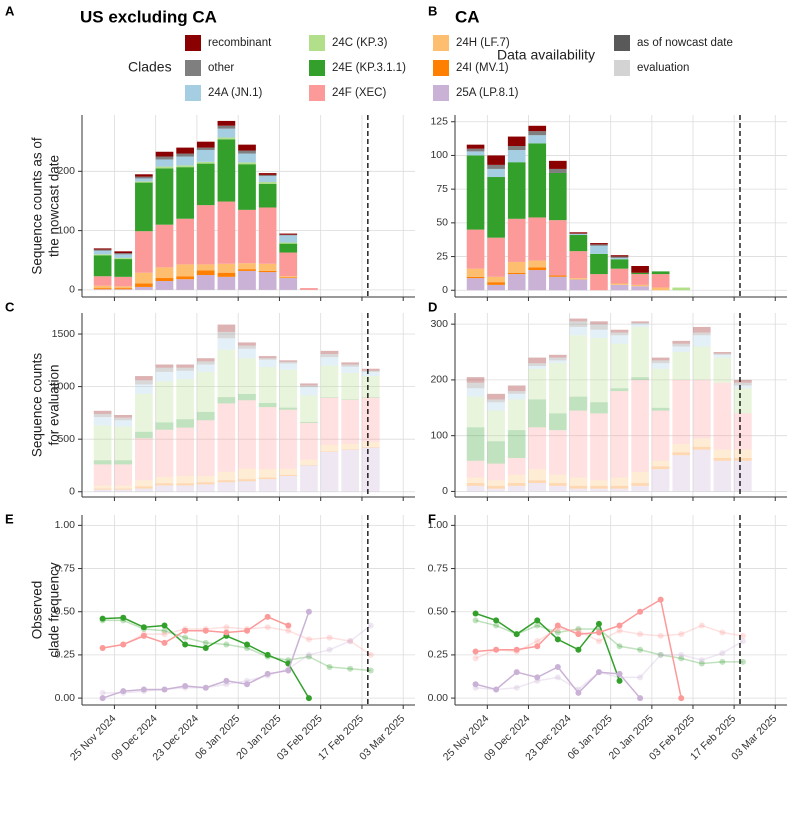 The image size is (792, 824). I want to click on panel-label: A, so click(10, 10).